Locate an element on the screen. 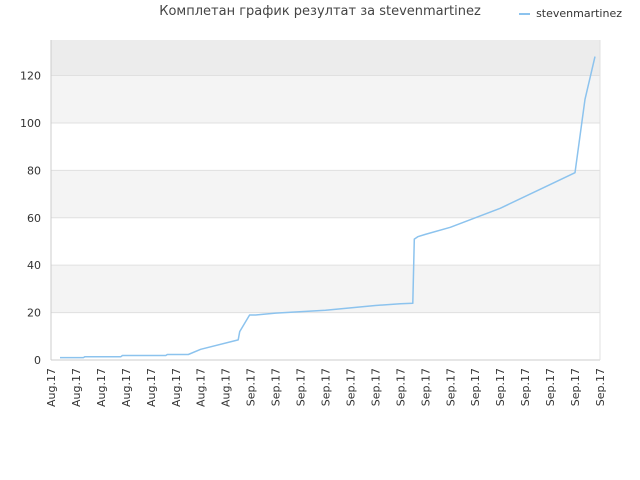 This screenshot has height=480, width=640. y-tick-labels: 0 20 40 60 80 100 120 is located at coordinates (30, 218).